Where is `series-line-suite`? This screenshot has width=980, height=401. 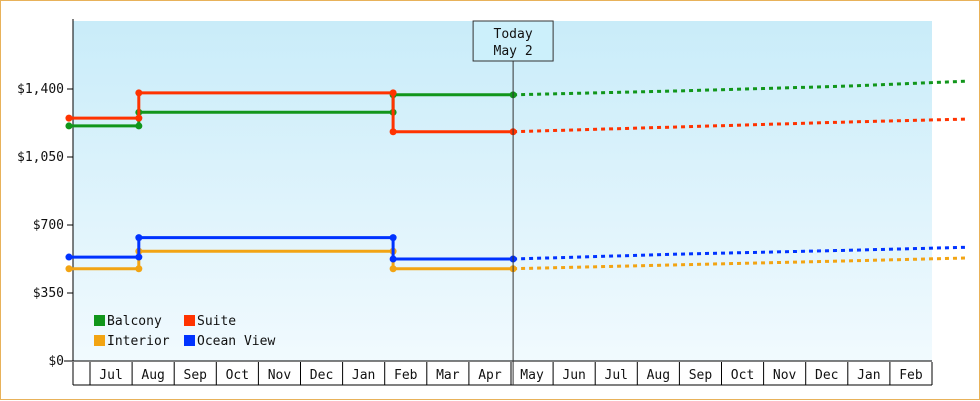
series-line-suite is located at coordinates (291, 112).